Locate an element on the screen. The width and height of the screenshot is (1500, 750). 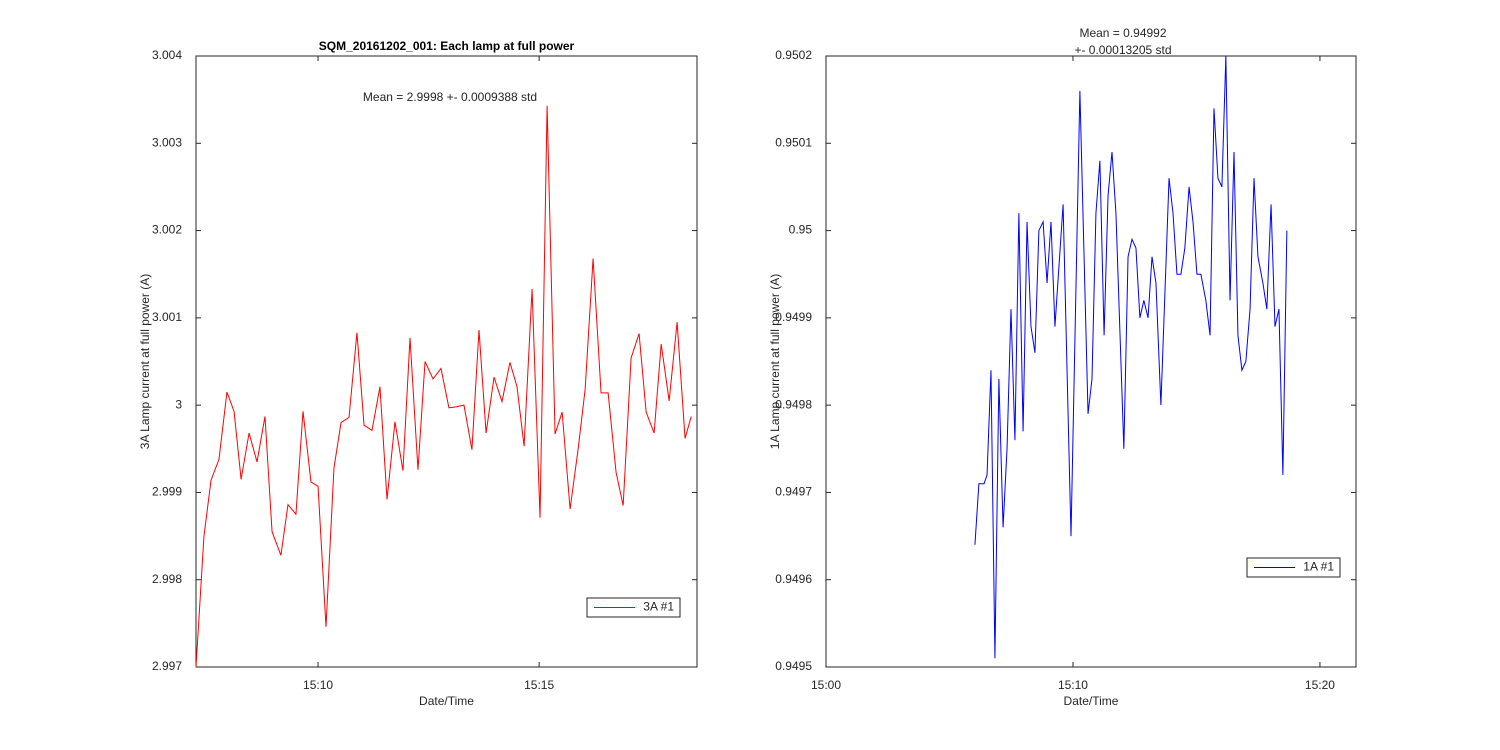
y-tick-label: 0.9496 is located at coordinates (793, 579).